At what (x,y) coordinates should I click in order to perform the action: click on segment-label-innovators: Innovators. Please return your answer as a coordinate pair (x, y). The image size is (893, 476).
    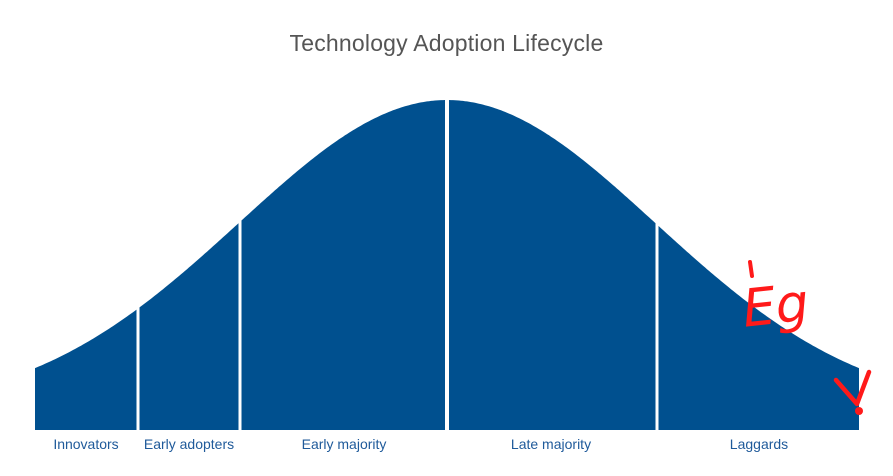
    Looking at the image, I should click on (86, 444).